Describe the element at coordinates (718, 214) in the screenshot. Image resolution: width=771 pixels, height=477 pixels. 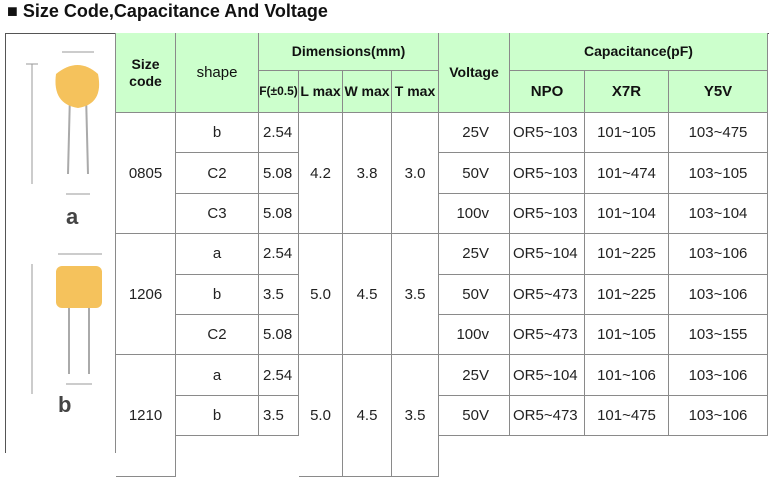
I see `y5v: 103~104` at that location.